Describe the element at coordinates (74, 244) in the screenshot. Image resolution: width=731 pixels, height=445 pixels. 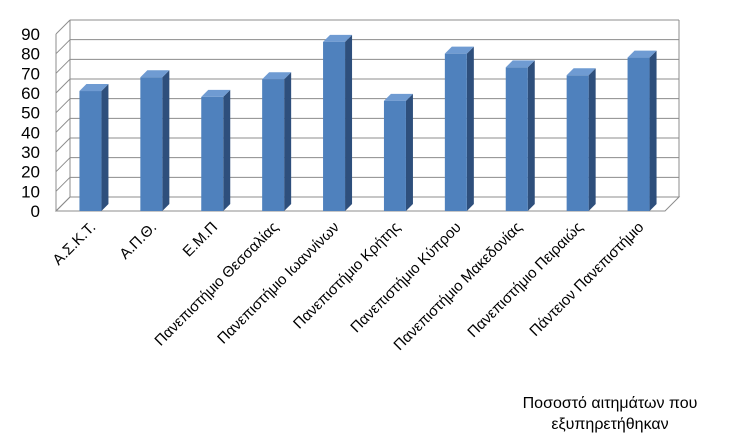
I see `x-tick-label: Α.Σ.Κ.Τ.` at that location.